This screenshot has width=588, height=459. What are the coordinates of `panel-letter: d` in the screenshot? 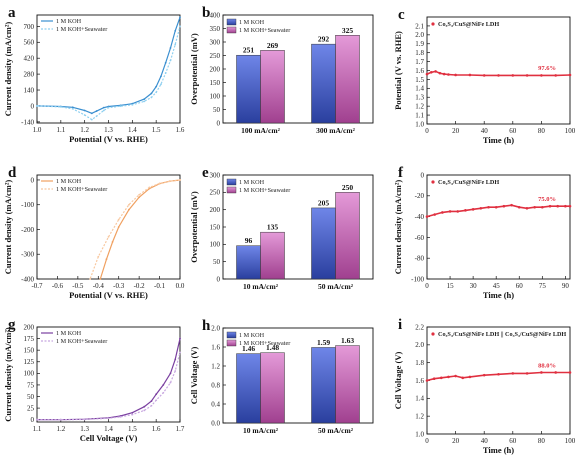 It's located at (12, 173).